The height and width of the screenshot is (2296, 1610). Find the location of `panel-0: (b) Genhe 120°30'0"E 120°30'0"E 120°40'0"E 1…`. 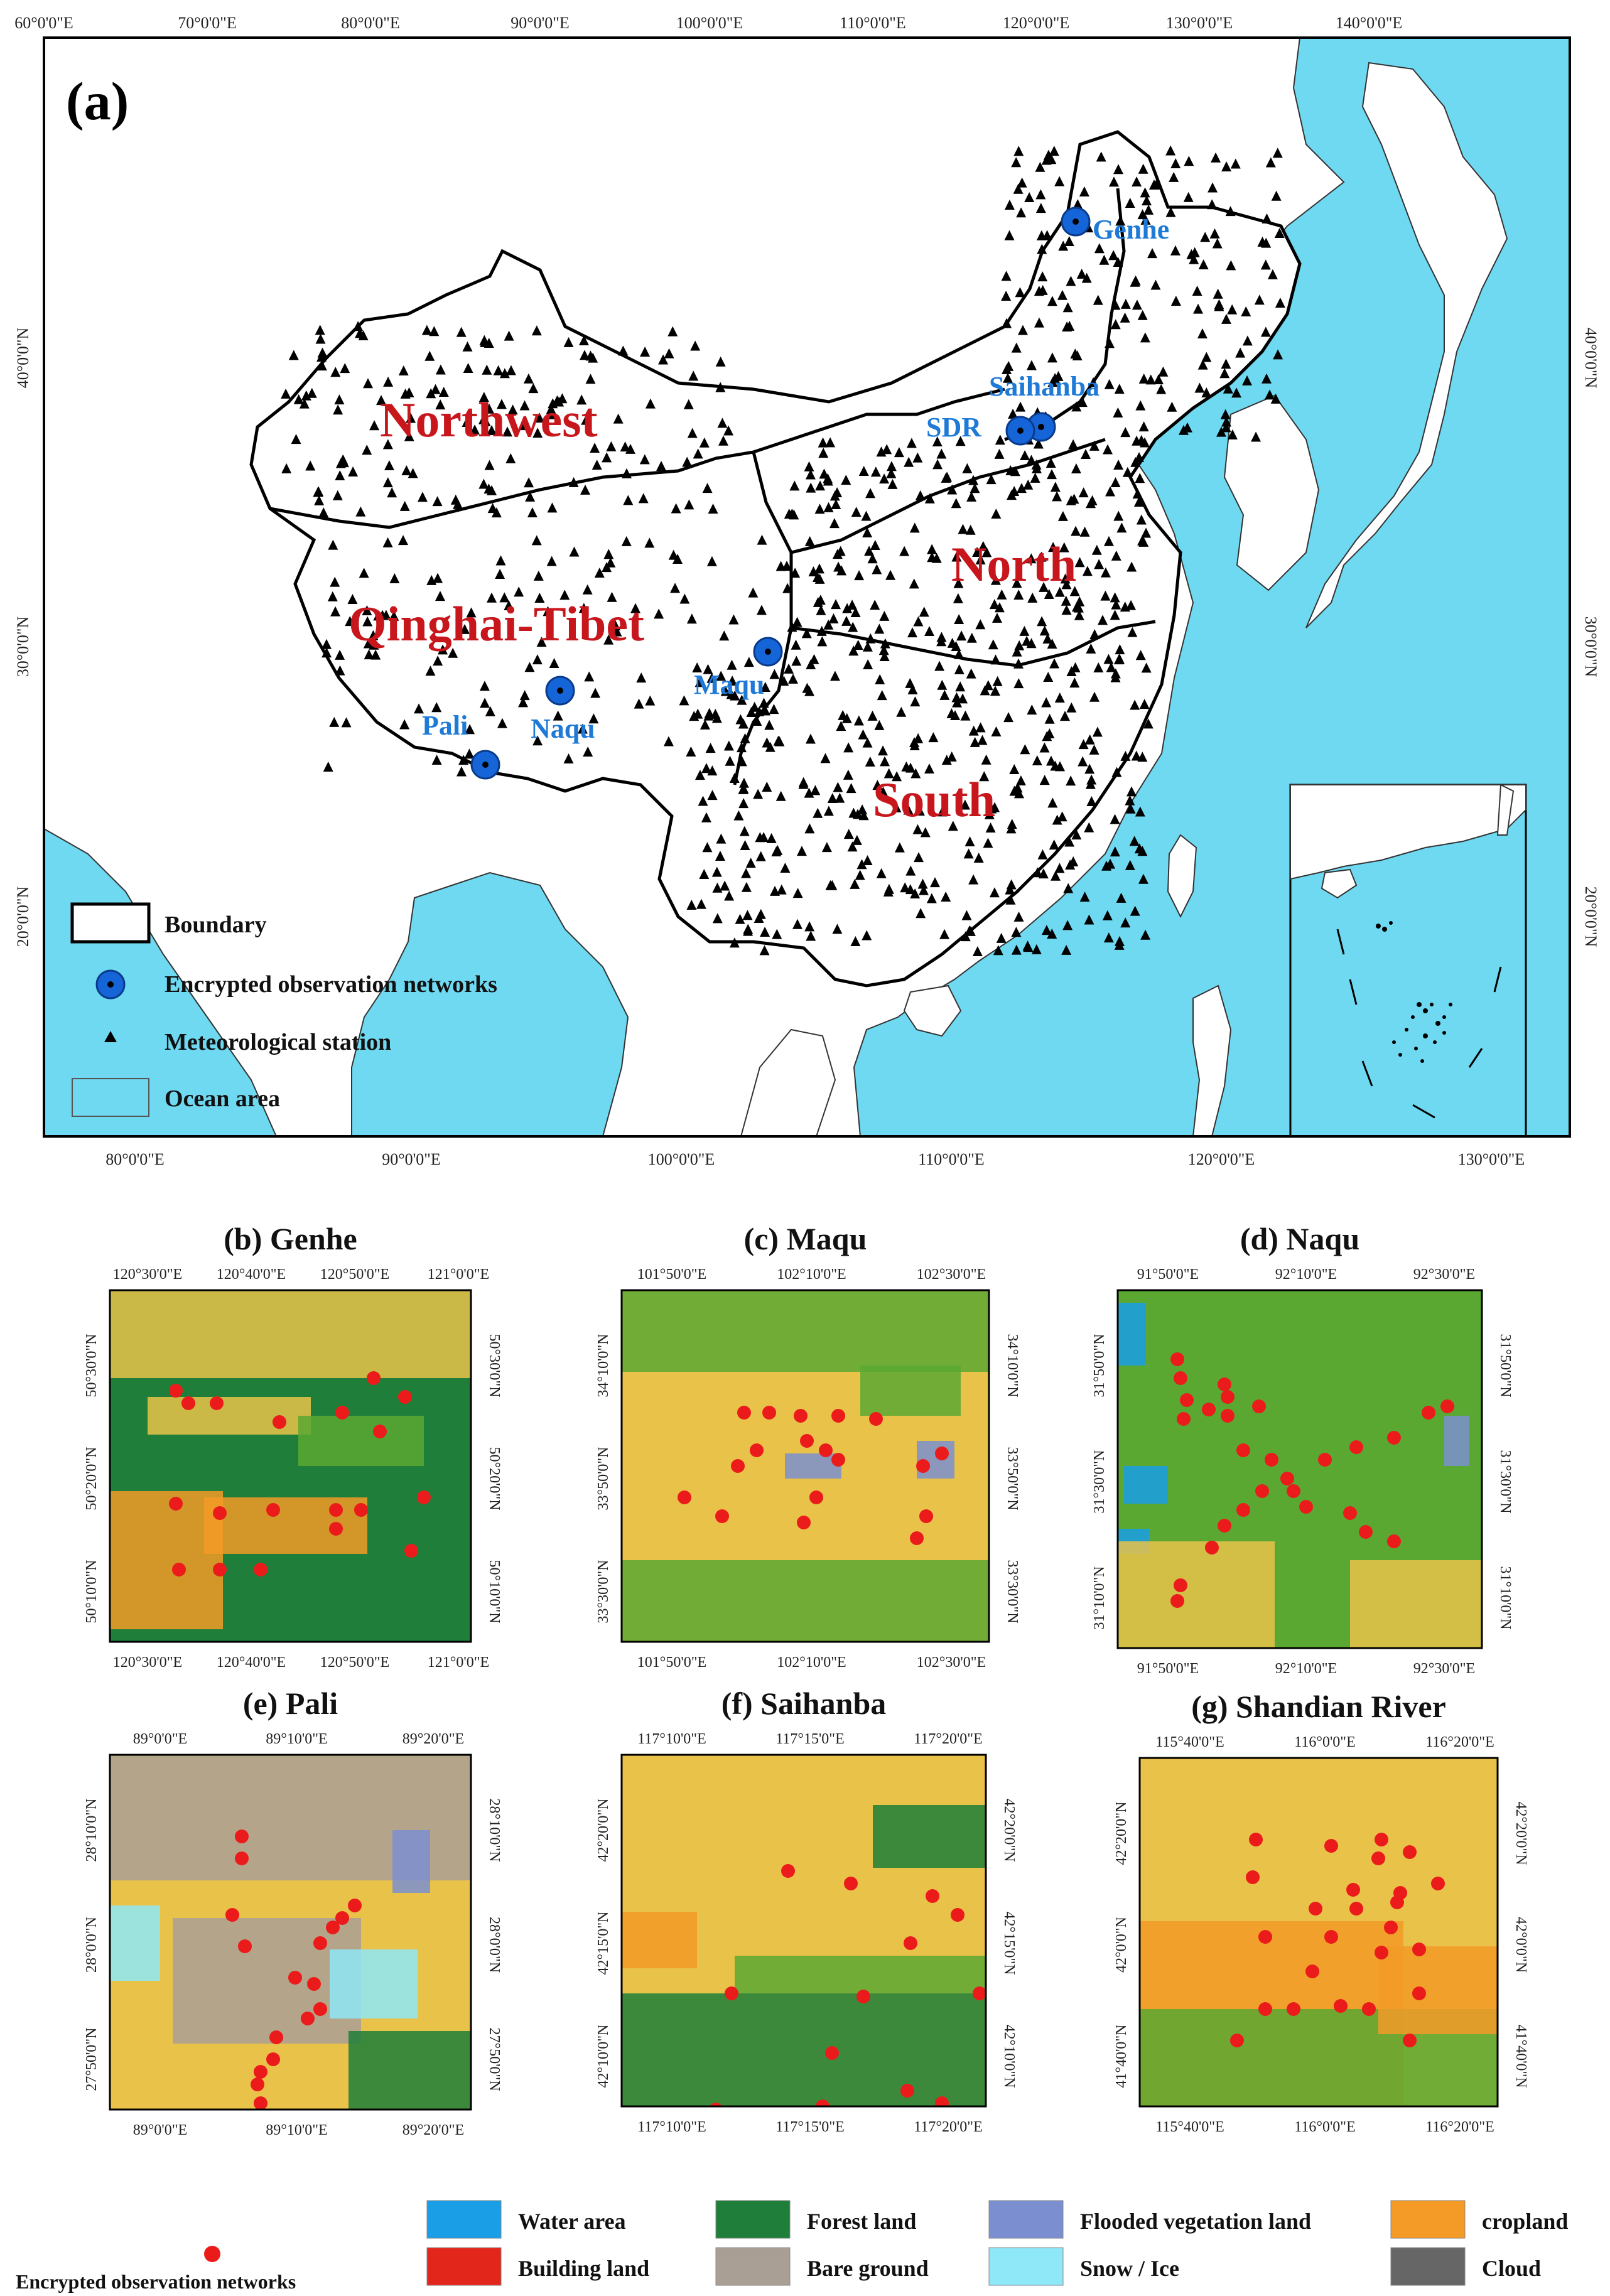

panel-0: (b) Genhe 120°30'0"E 120°30'0"E 120°40'0"E 1… is located at coordinates (293, 1446).